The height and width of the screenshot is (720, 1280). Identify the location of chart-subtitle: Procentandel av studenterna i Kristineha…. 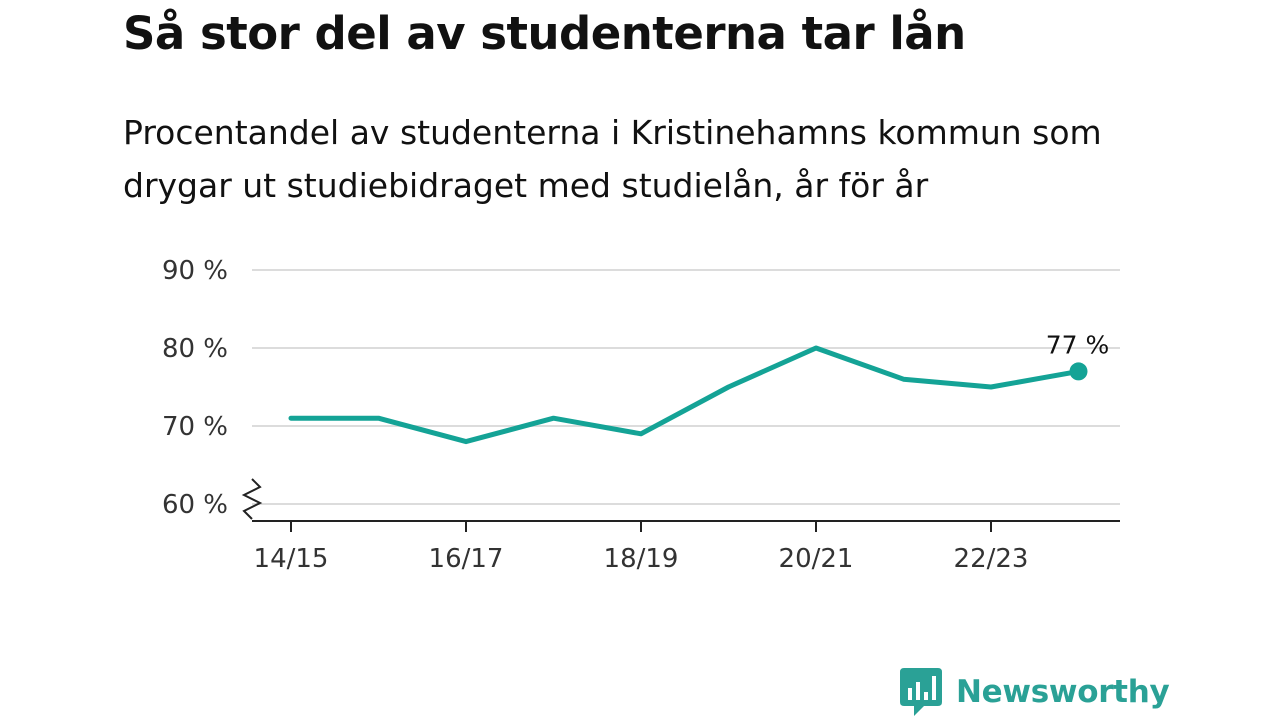
(612, 159).